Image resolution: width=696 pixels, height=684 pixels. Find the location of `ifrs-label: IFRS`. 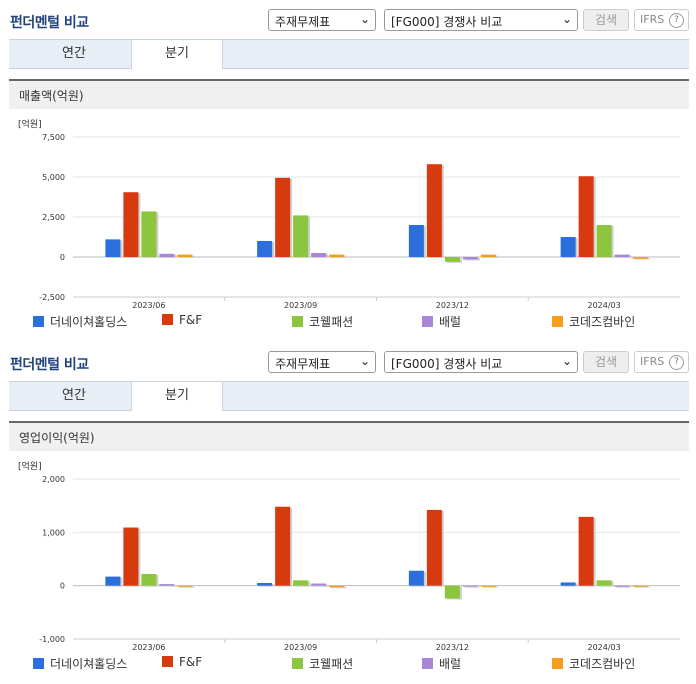

ifrs-label: IFRS is located at coordinates (652, 361).